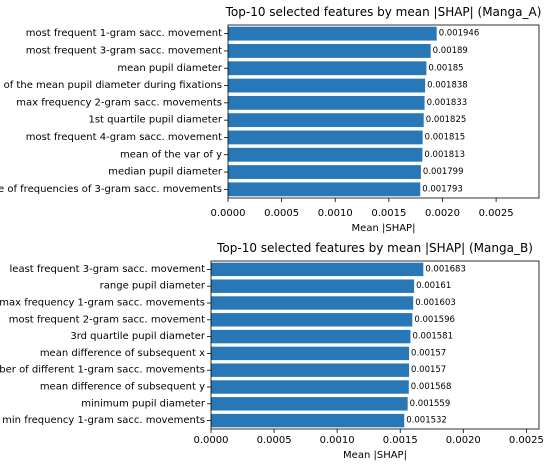 The image size is (550, 466). What do you see at coordinates (435, 303) in the screenshot?
I see `manga-b-value-label: 0.001603` at bounding box center [435, 303].